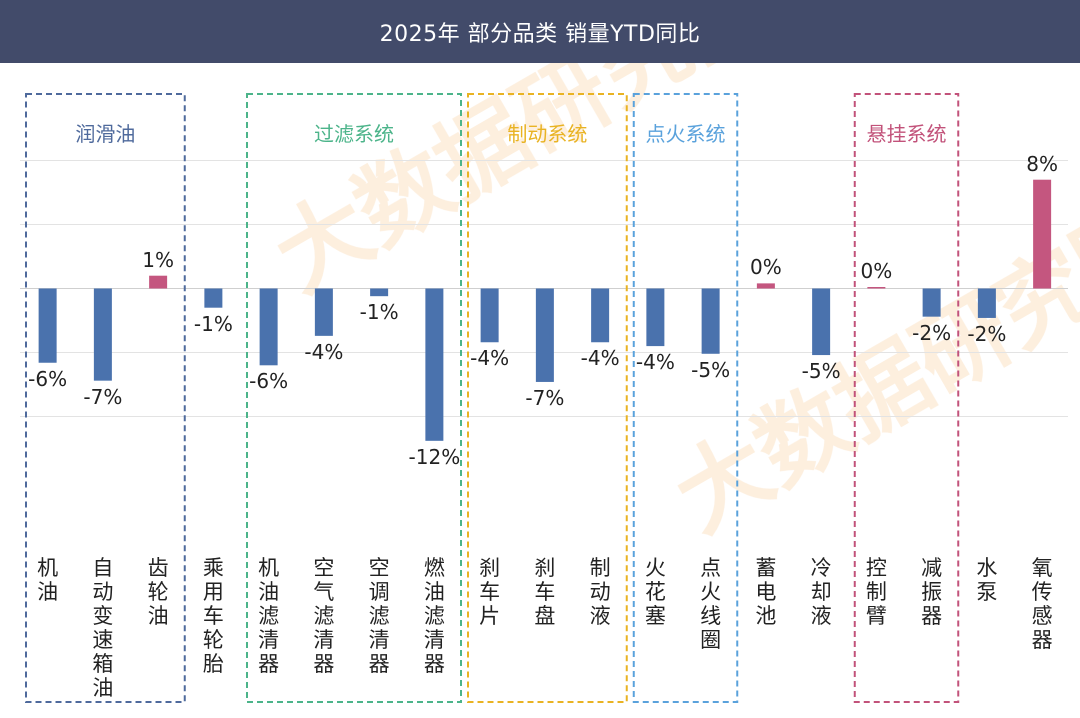  Describe the element at coordinates (545, 592) in the screenshot. I see `category-label: 刹车盘` at that location.